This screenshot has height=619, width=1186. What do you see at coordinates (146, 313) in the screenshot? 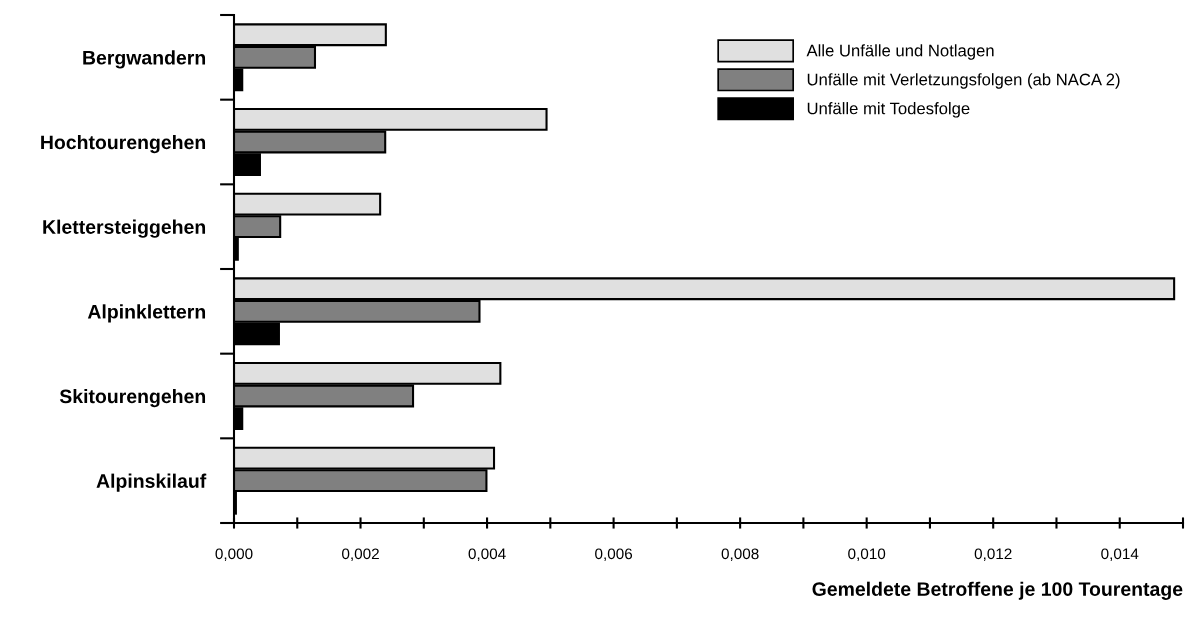
I see `y-tick-label: Alpinklettern` at bounding box center [146, 313].